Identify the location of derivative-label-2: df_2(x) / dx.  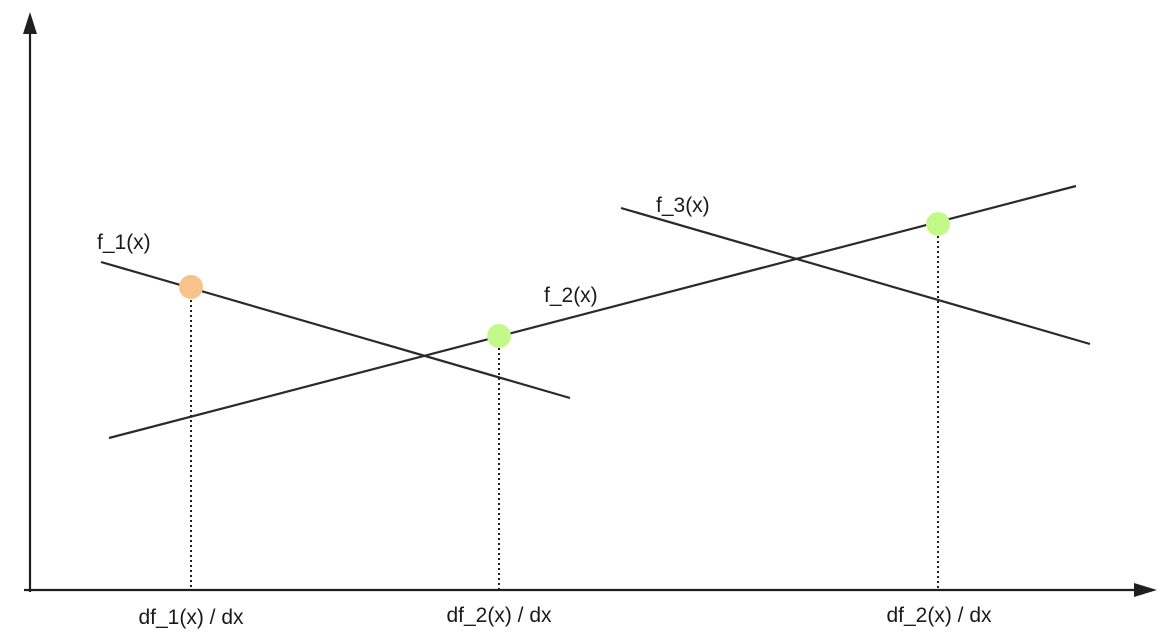
(499, 615).